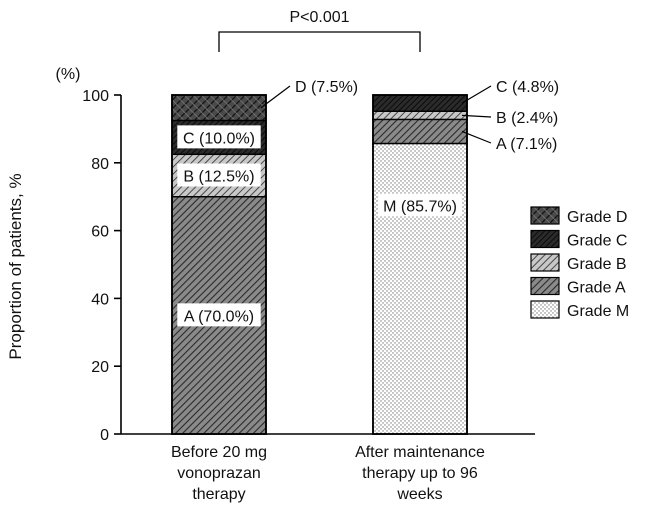  I want to click on bar-segment-d, so click(219, 108).